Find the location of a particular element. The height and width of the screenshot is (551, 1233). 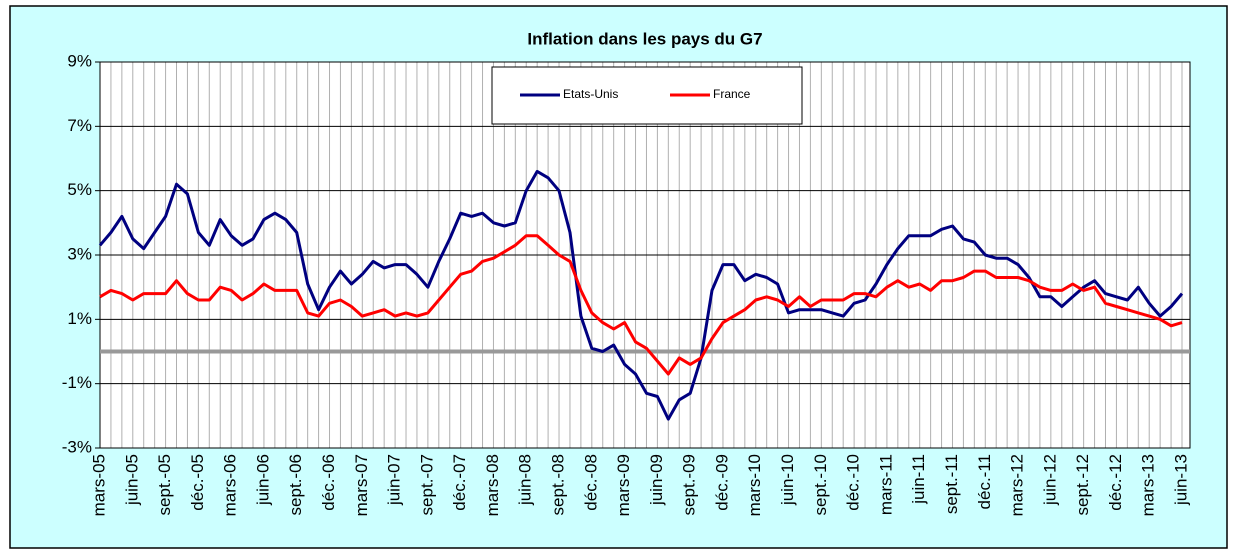

y-tick-label: 3% is located at coordinates (79, 253).